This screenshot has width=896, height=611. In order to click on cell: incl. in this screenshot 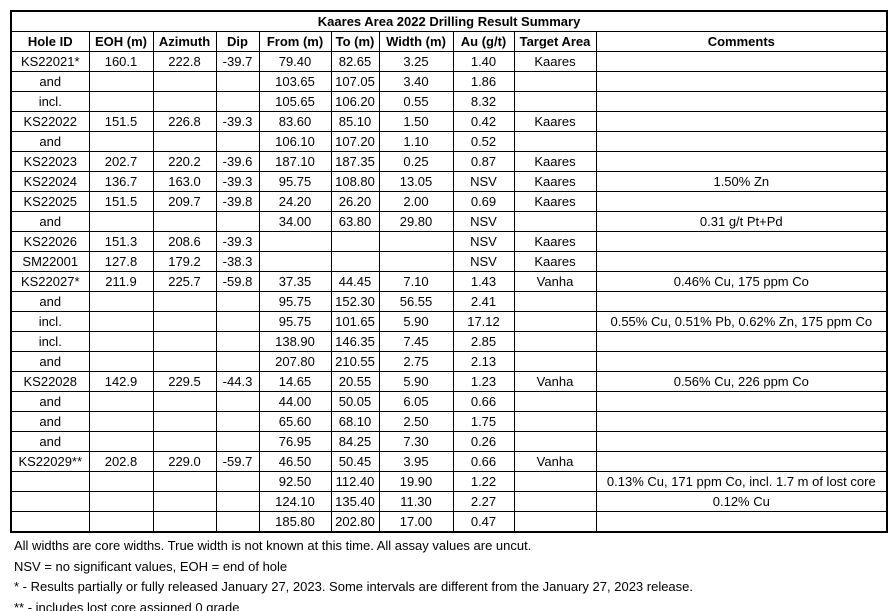, I will do `click(50, 341)`.